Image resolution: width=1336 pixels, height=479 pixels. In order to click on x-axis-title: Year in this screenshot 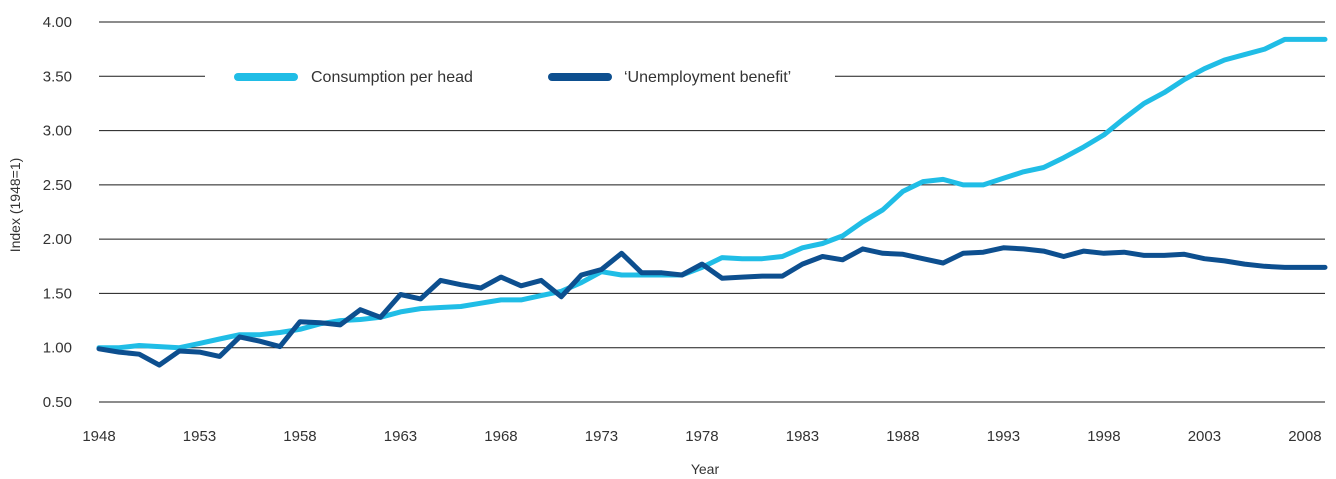, I will do `click(705, 469)`.